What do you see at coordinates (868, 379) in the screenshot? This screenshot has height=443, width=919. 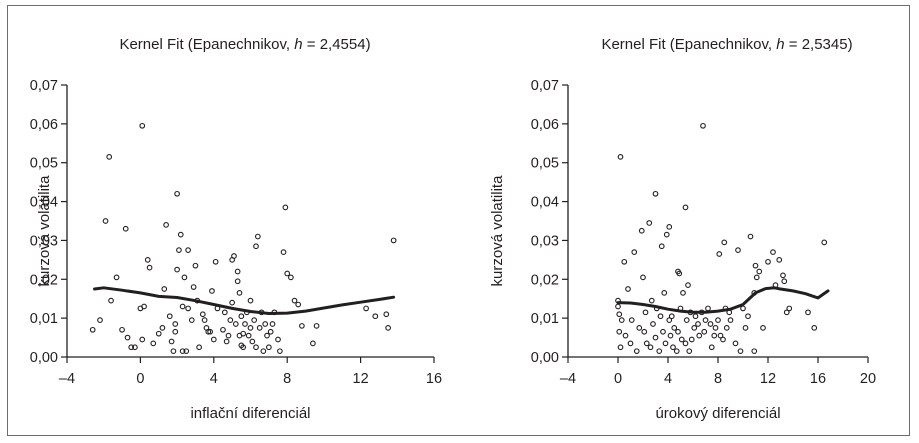 I see `x-tick-label: 20` at bounding box center [868, 379].